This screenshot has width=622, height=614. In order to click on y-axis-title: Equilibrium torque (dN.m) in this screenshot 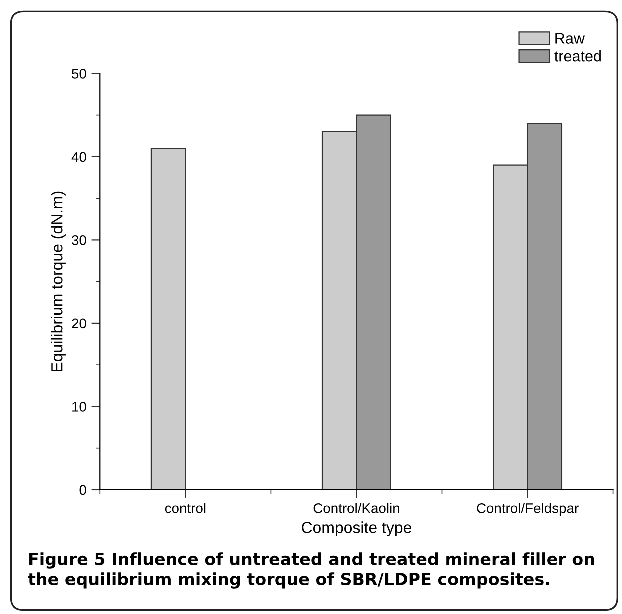, I will do `click(58, 282)`.